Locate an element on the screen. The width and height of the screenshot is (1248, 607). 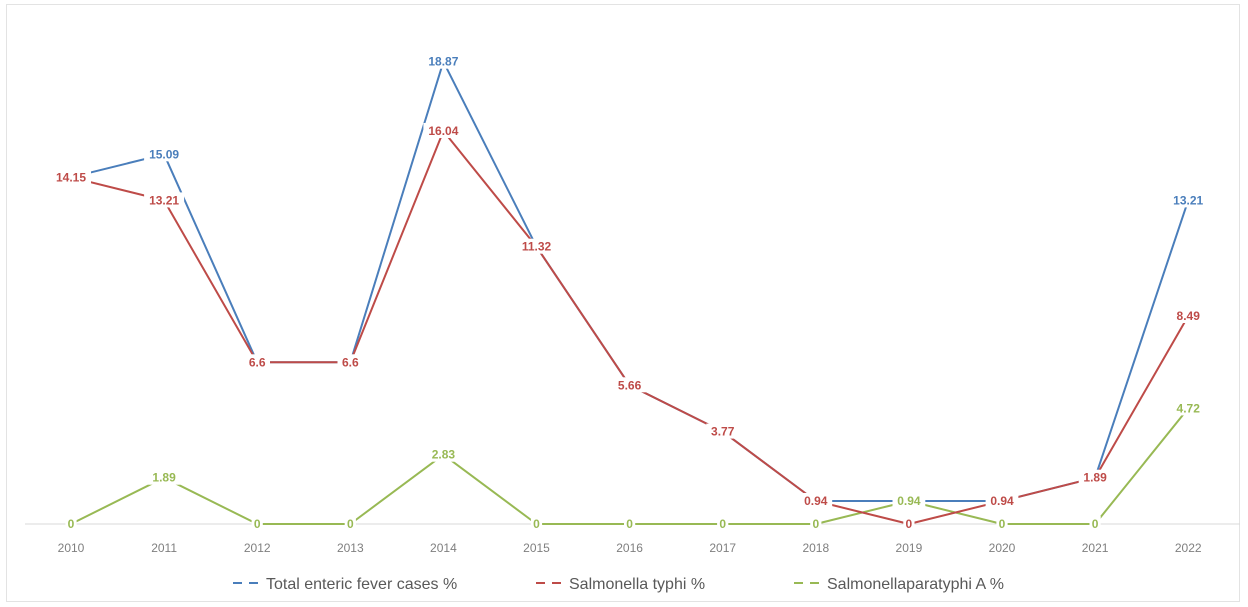
data-label: 14.15 is located at coordinates (71, 177).